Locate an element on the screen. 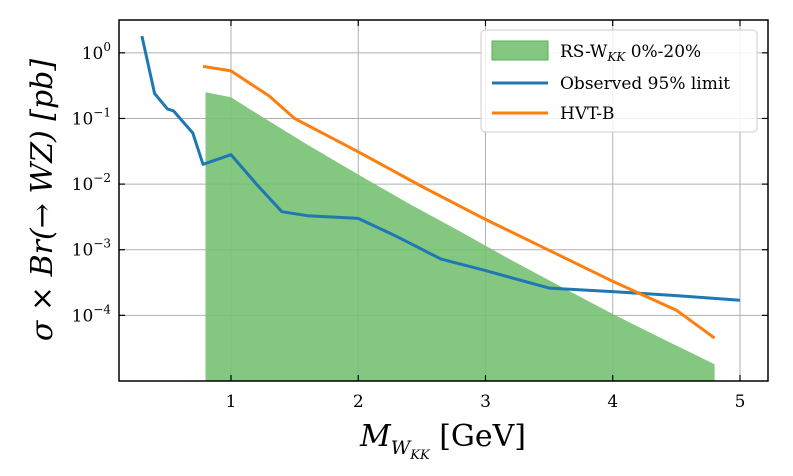  y-tick-label: 10⁻¹ is located at coordinates (91, 117).